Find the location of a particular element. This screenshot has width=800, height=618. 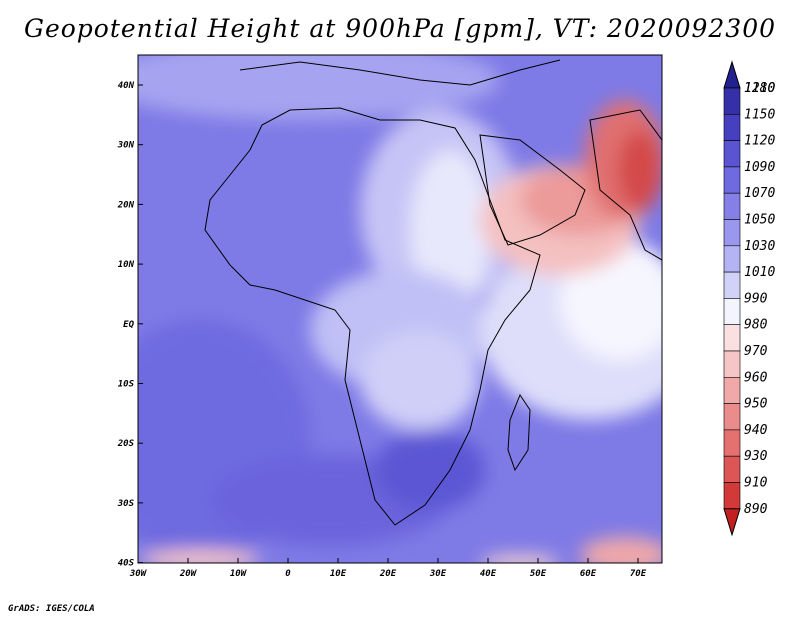

lon-label: 20W is located at coordinates (188, 574).